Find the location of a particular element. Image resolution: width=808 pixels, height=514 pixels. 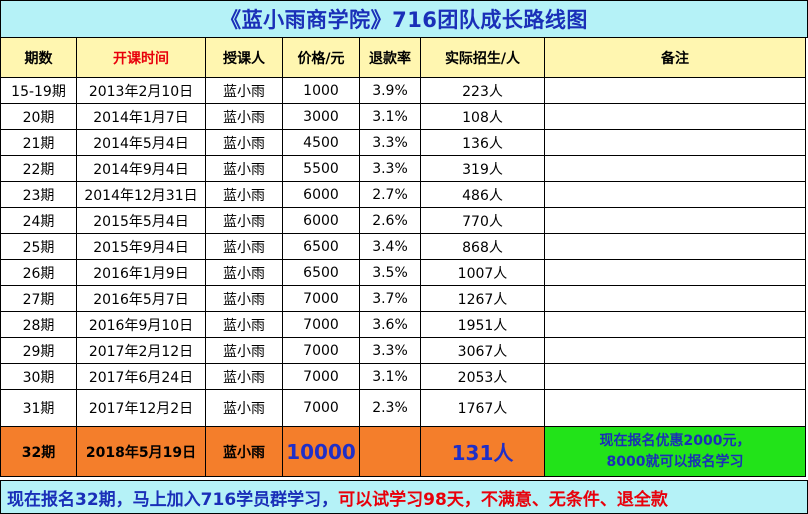

page-title: 《蓝小雨商学院》716团队成长路线图 is located at coordinates (404, 19).